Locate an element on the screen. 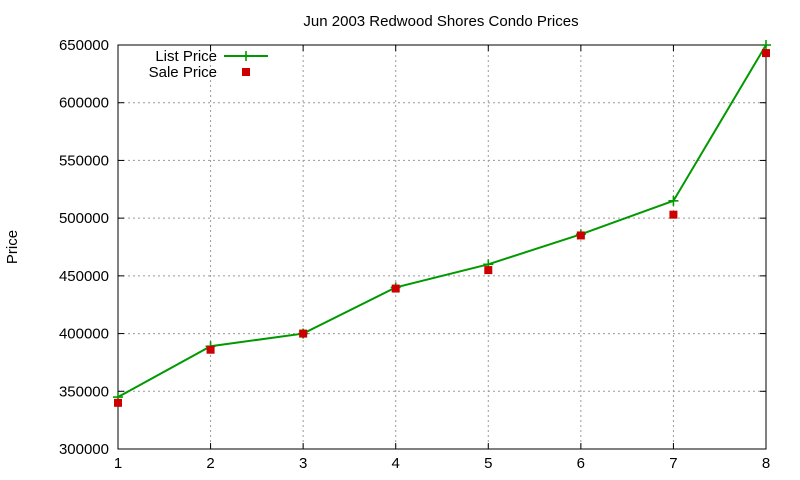 The height and width of the screenshot is (480, 800). y-tick-label: 500000 is located at coordinates (84, 218).